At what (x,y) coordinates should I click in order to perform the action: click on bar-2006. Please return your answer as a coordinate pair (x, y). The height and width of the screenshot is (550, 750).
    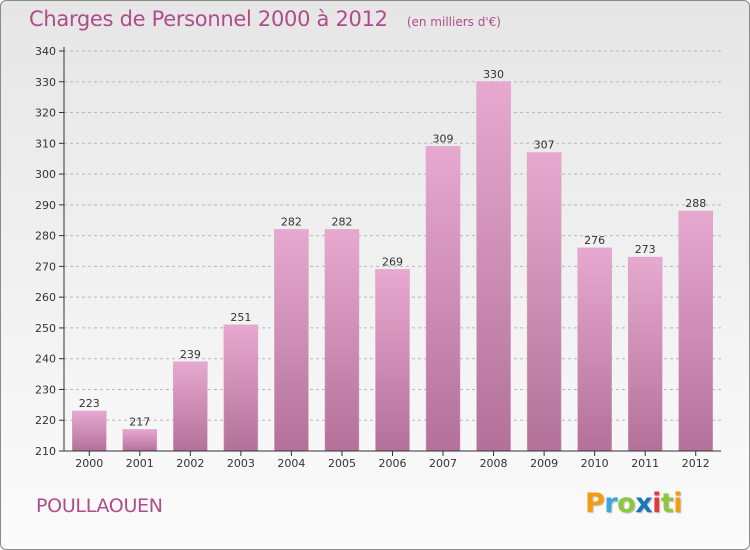
    Looking at the image, I should click on (392, 360).